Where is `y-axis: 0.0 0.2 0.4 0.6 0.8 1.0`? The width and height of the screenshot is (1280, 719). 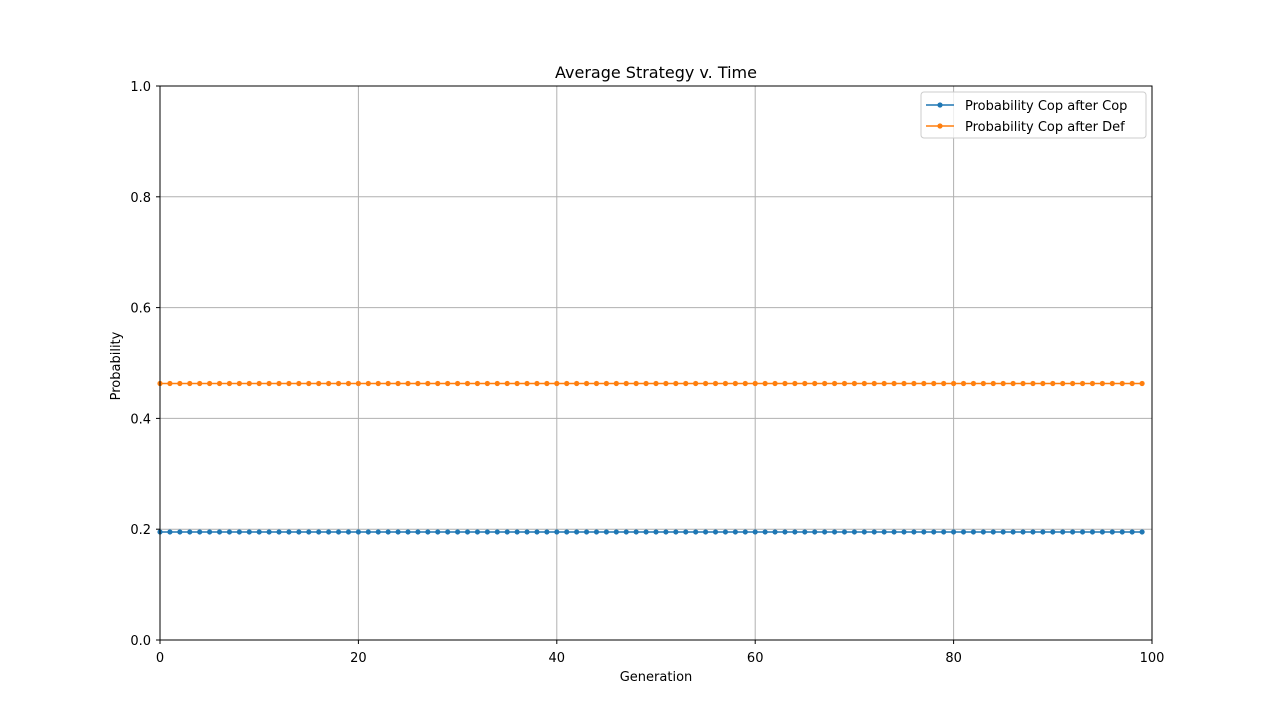 y-axis: 0.0 0.2 0.4 0.6 0.8 1.0 is located at coordinates (145, 364).